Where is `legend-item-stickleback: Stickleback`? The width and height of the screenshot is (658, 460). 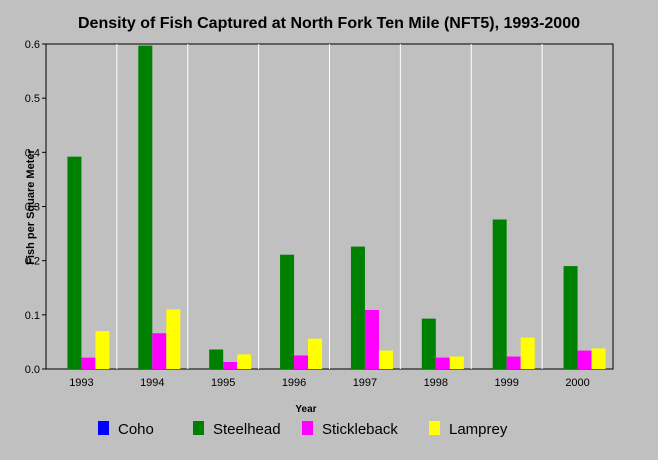
legend-item-stickleback: Stickleback is located at coordinates (350, 429).